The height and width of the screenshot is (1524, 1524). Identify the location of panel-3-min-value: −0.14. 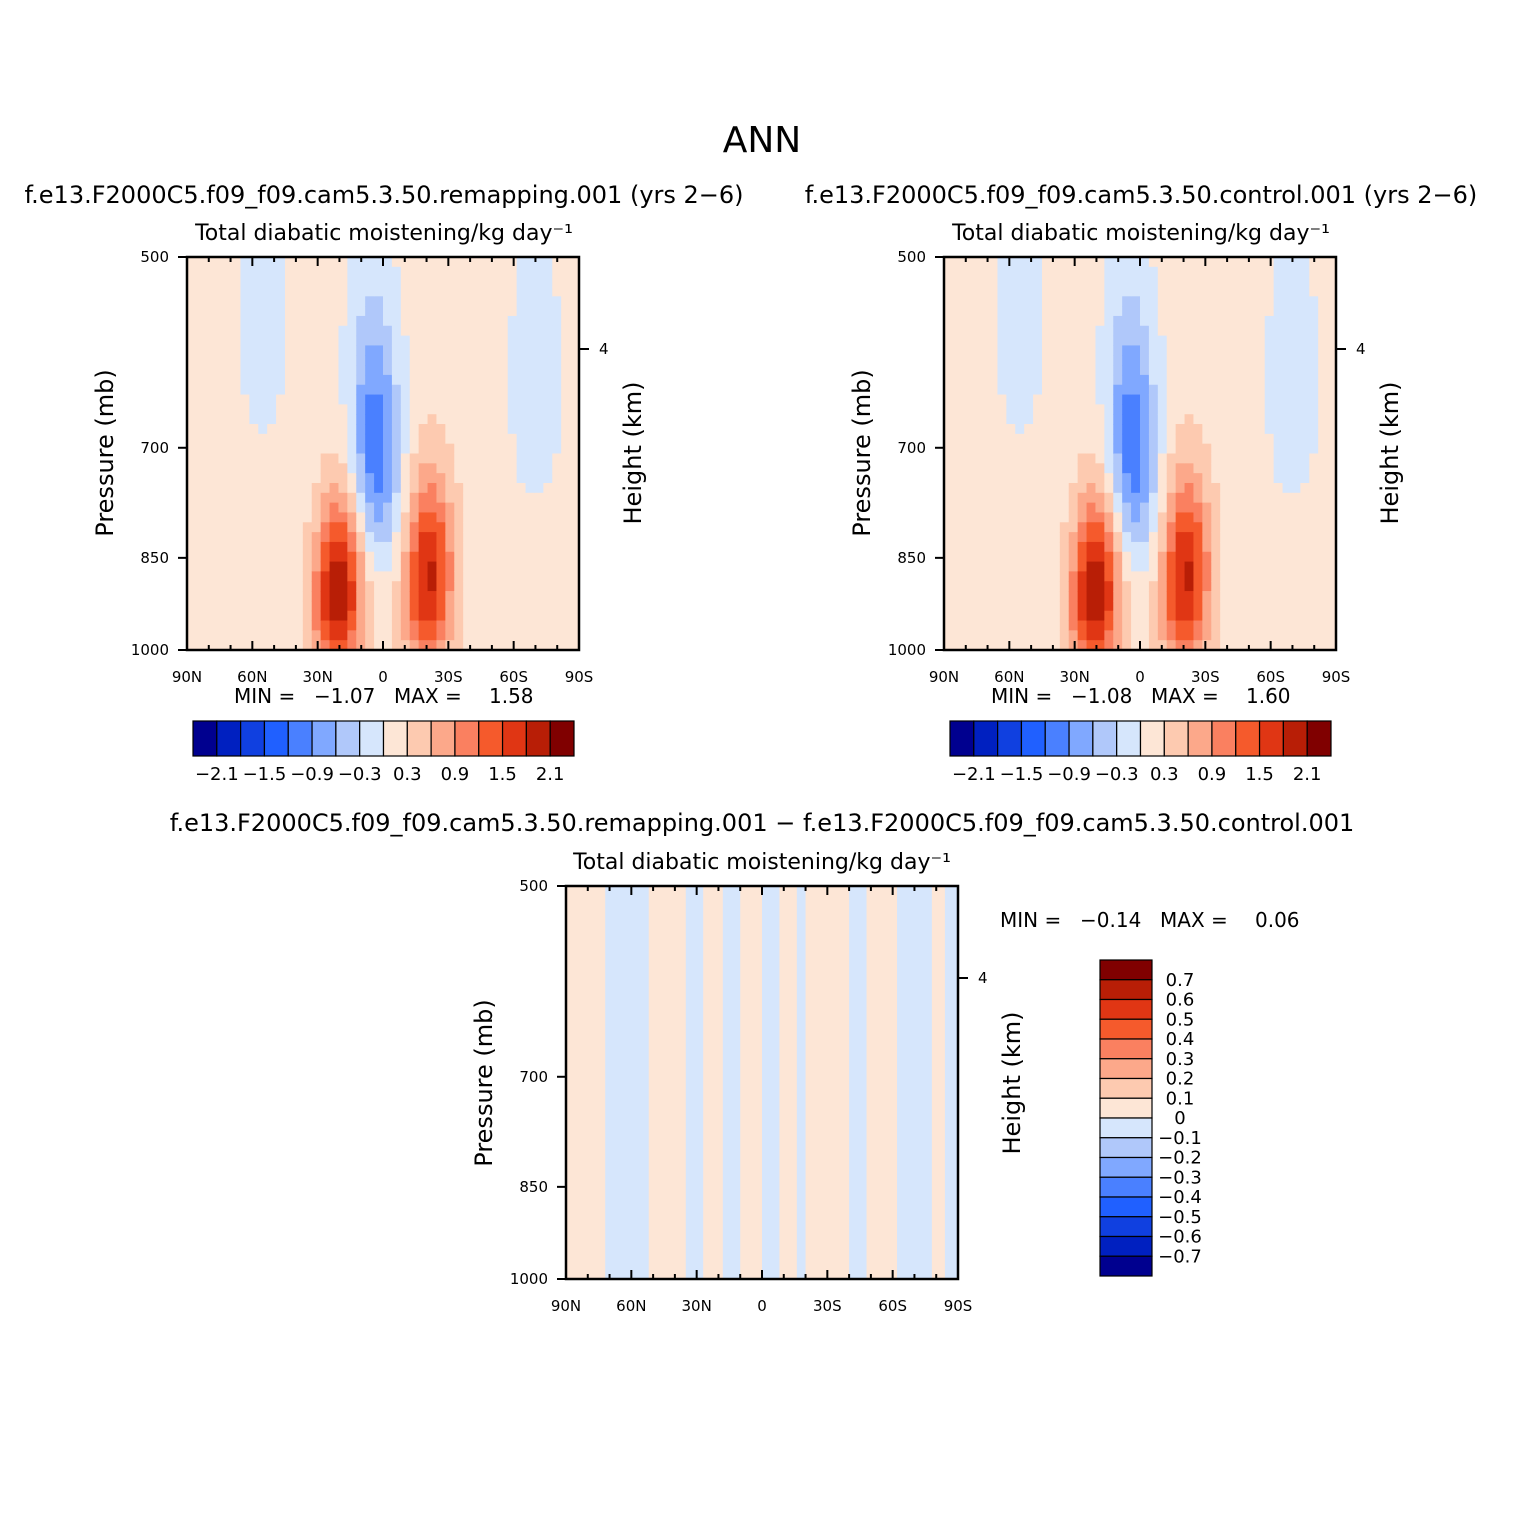
(1110, 920).